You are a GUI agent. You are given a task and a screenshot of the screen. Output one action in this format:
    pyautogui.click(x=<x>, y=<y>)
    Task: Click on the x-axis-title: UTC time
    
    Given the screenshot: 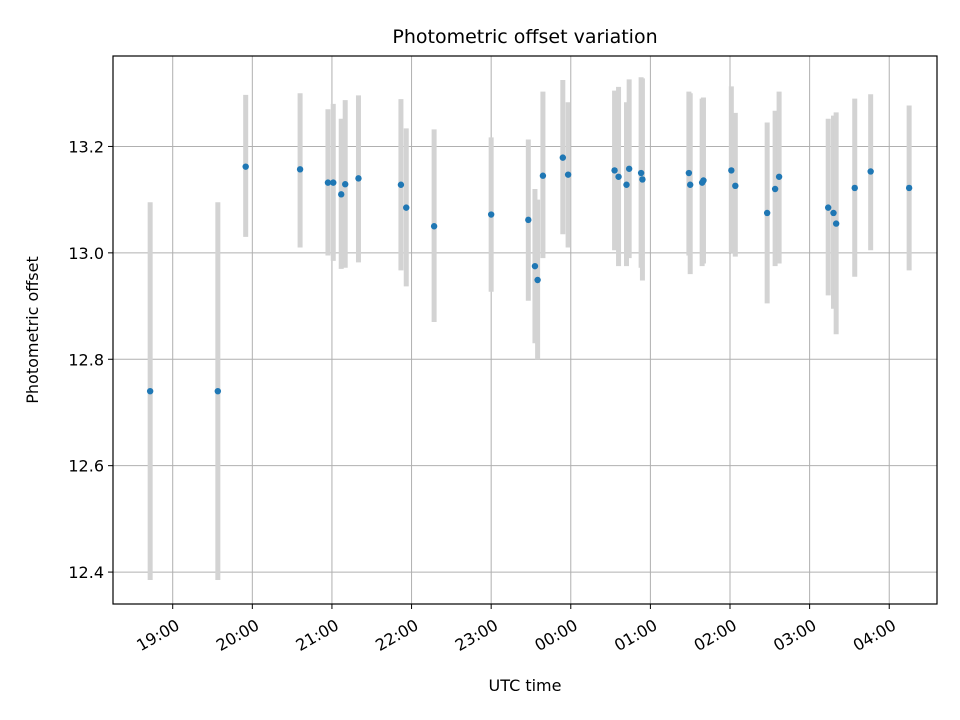 What is the action you would take?
    pyautogui.click(x=525, y=685)
    